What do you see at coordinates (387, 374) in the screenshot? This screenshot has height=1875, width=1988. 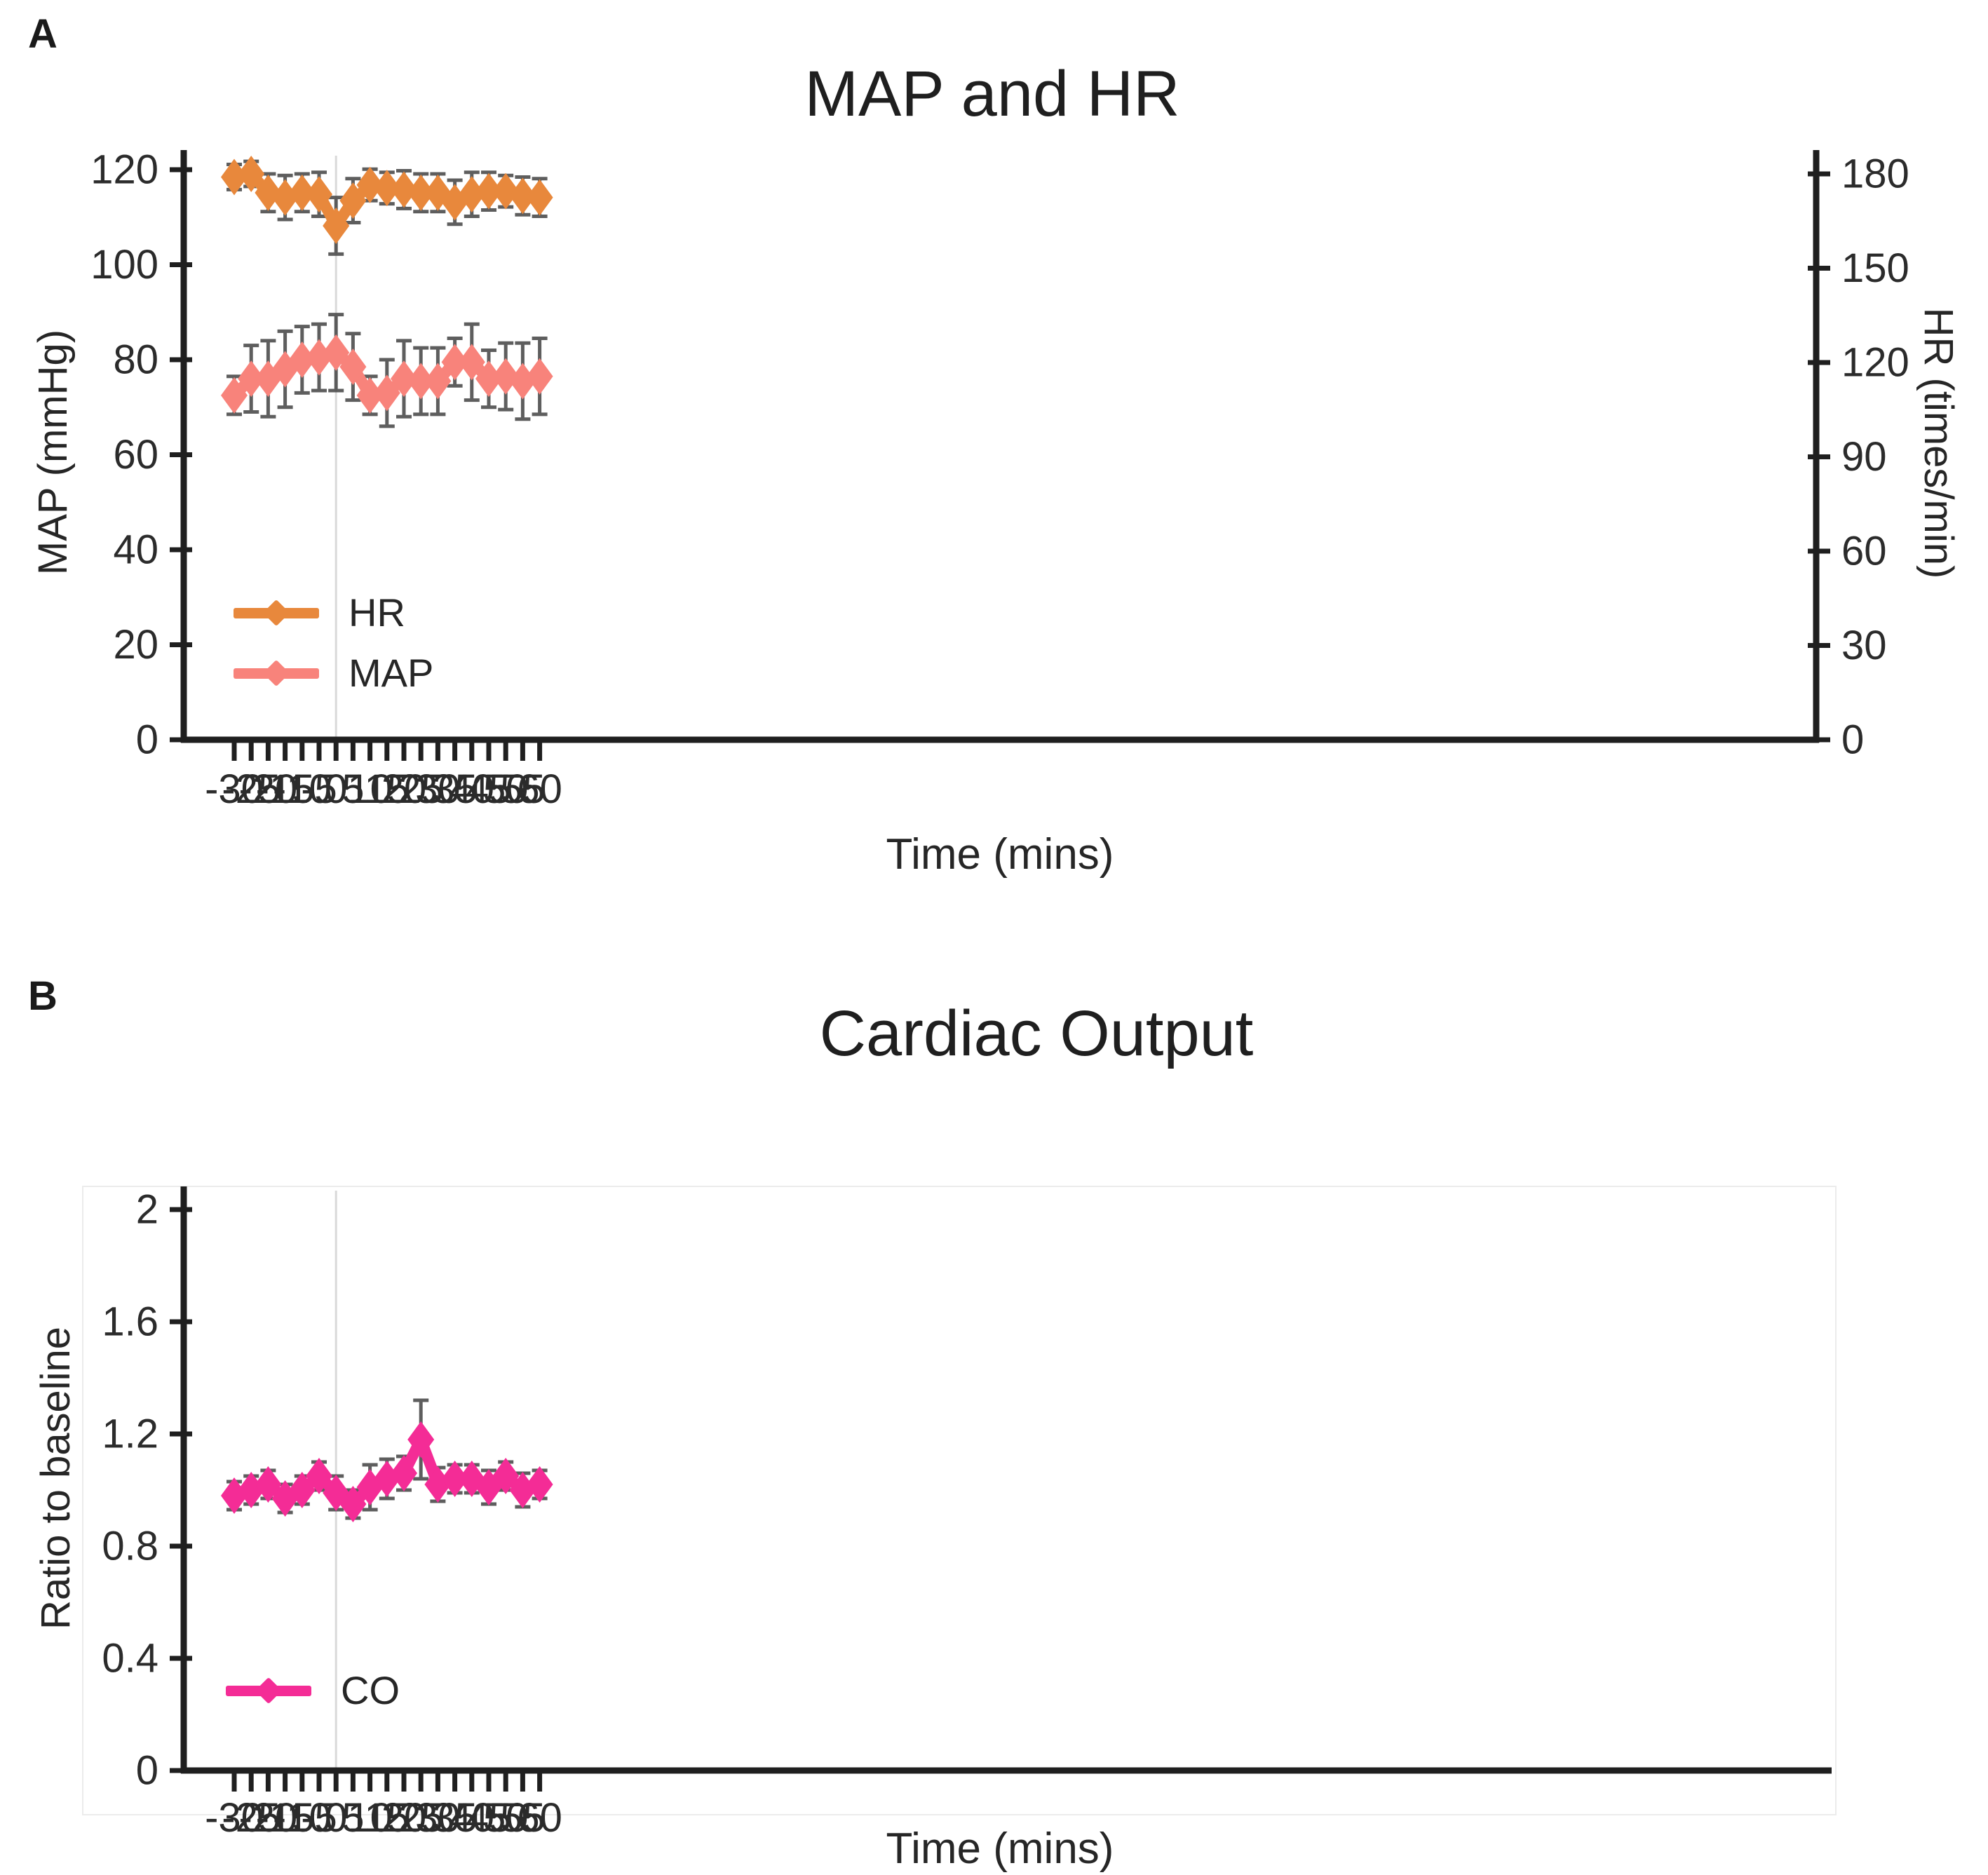 I see `series-markers-MAP` at bounding box center [387, 374].